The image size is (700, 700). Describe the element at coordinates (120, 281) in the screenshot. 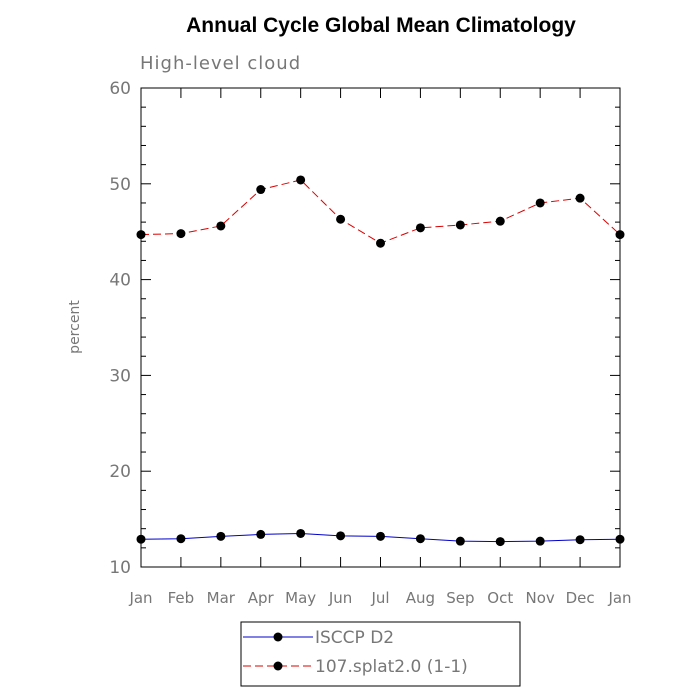

I see `y-tick-label: 40` at that location.